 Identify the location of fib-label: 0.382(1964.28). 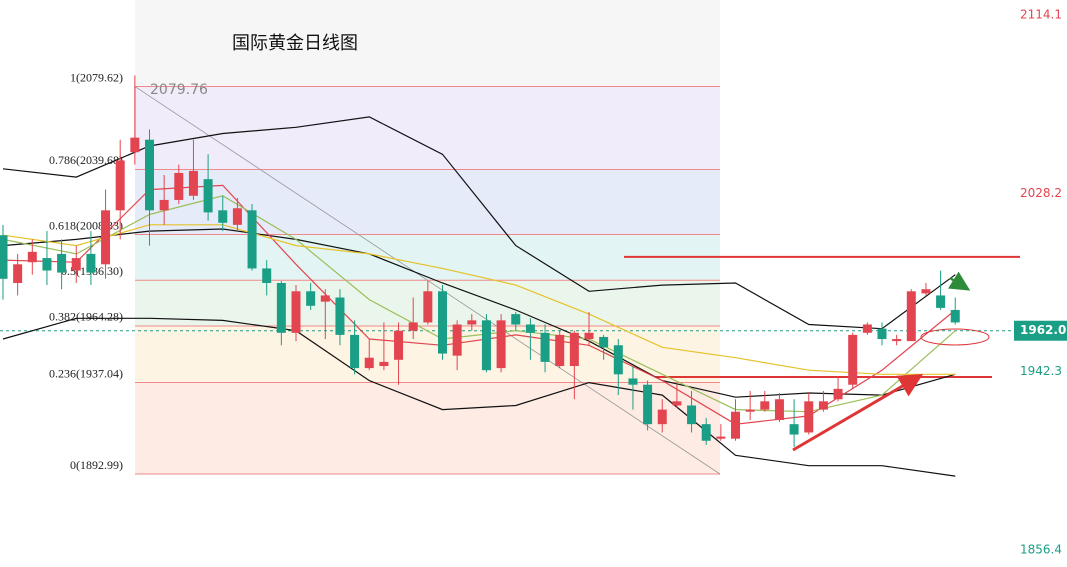
(86, 317).